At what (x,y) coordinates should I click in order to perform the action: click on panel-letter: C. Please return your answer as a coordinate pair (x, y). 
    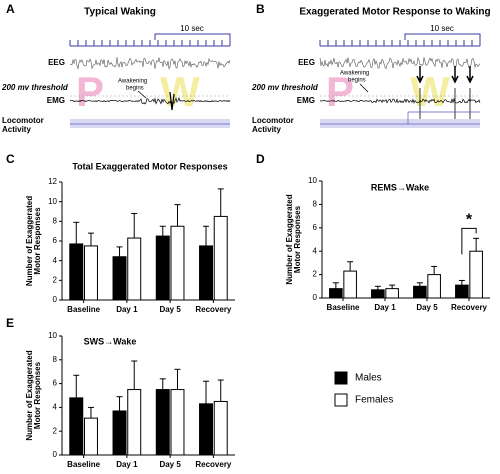
    Looking at the image, I should click on (10, 159).